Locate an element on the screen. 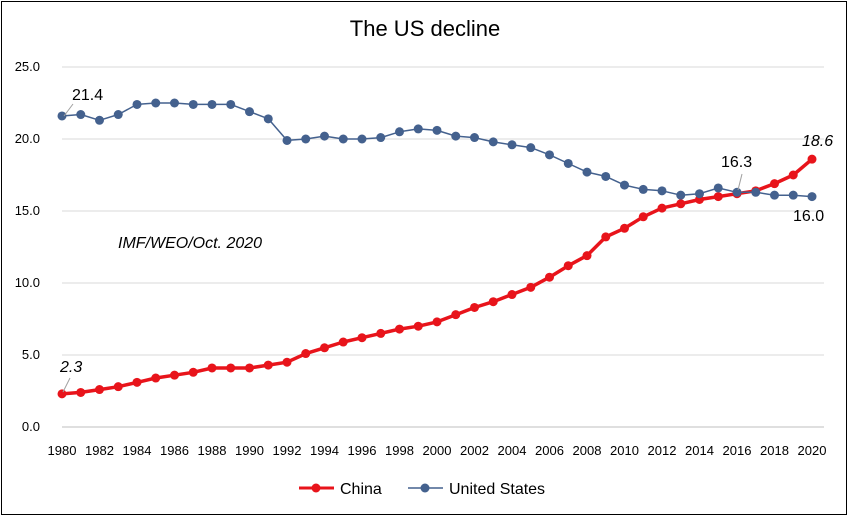 The height and width of the screenshot is (518, 850). x-tick-label: 2002 is located at coordinates (474, 450).